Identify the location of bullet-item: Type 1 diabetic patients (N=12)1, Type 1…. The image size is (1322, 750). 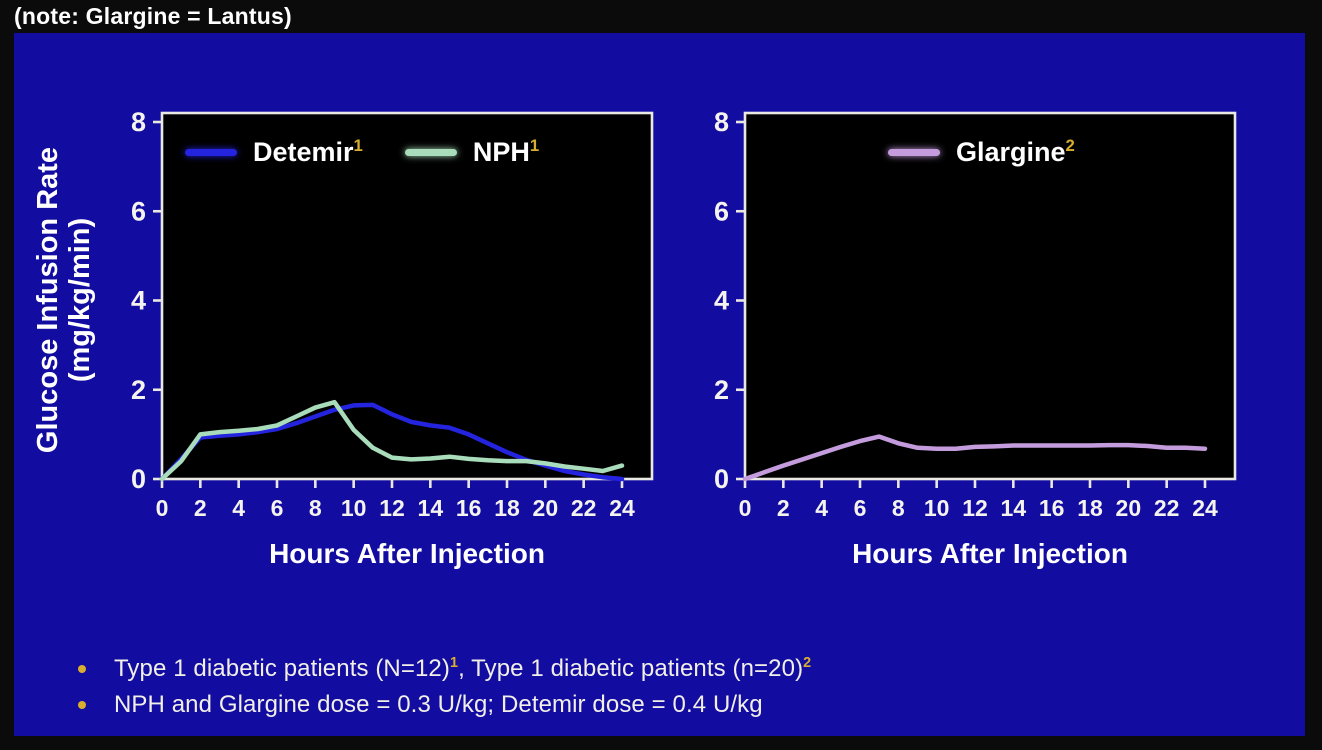
(444, 669).